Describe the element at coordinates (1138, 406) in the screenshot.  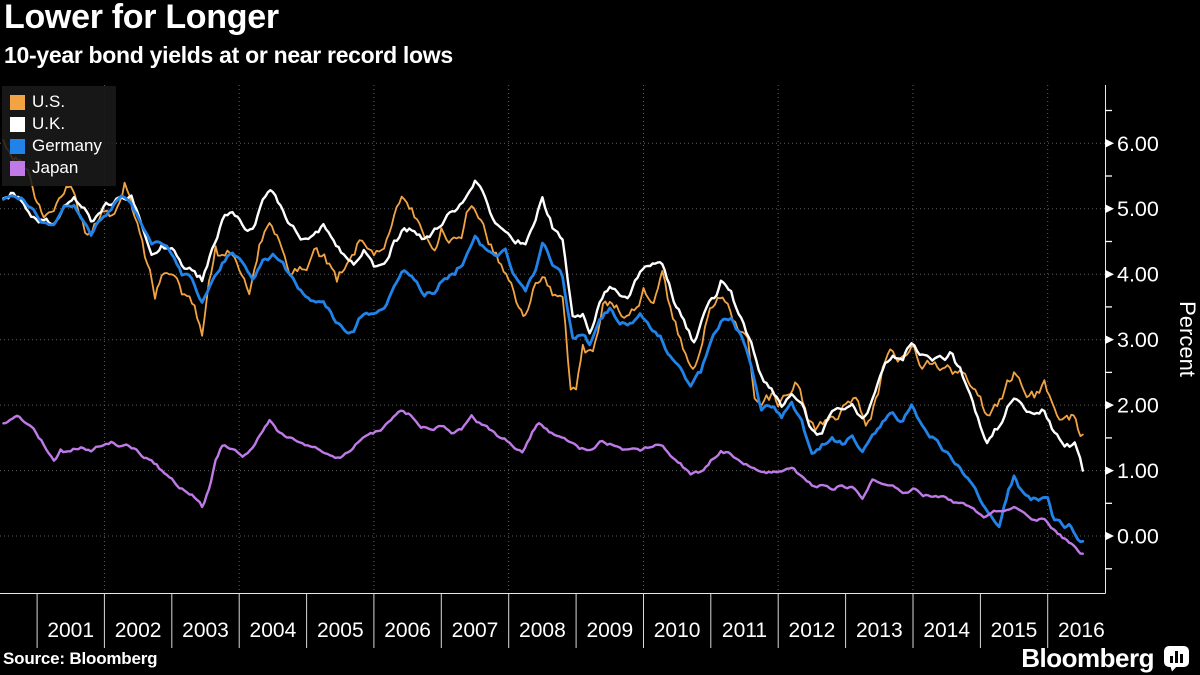
I see `y-tick-label: 2.00` at that location.